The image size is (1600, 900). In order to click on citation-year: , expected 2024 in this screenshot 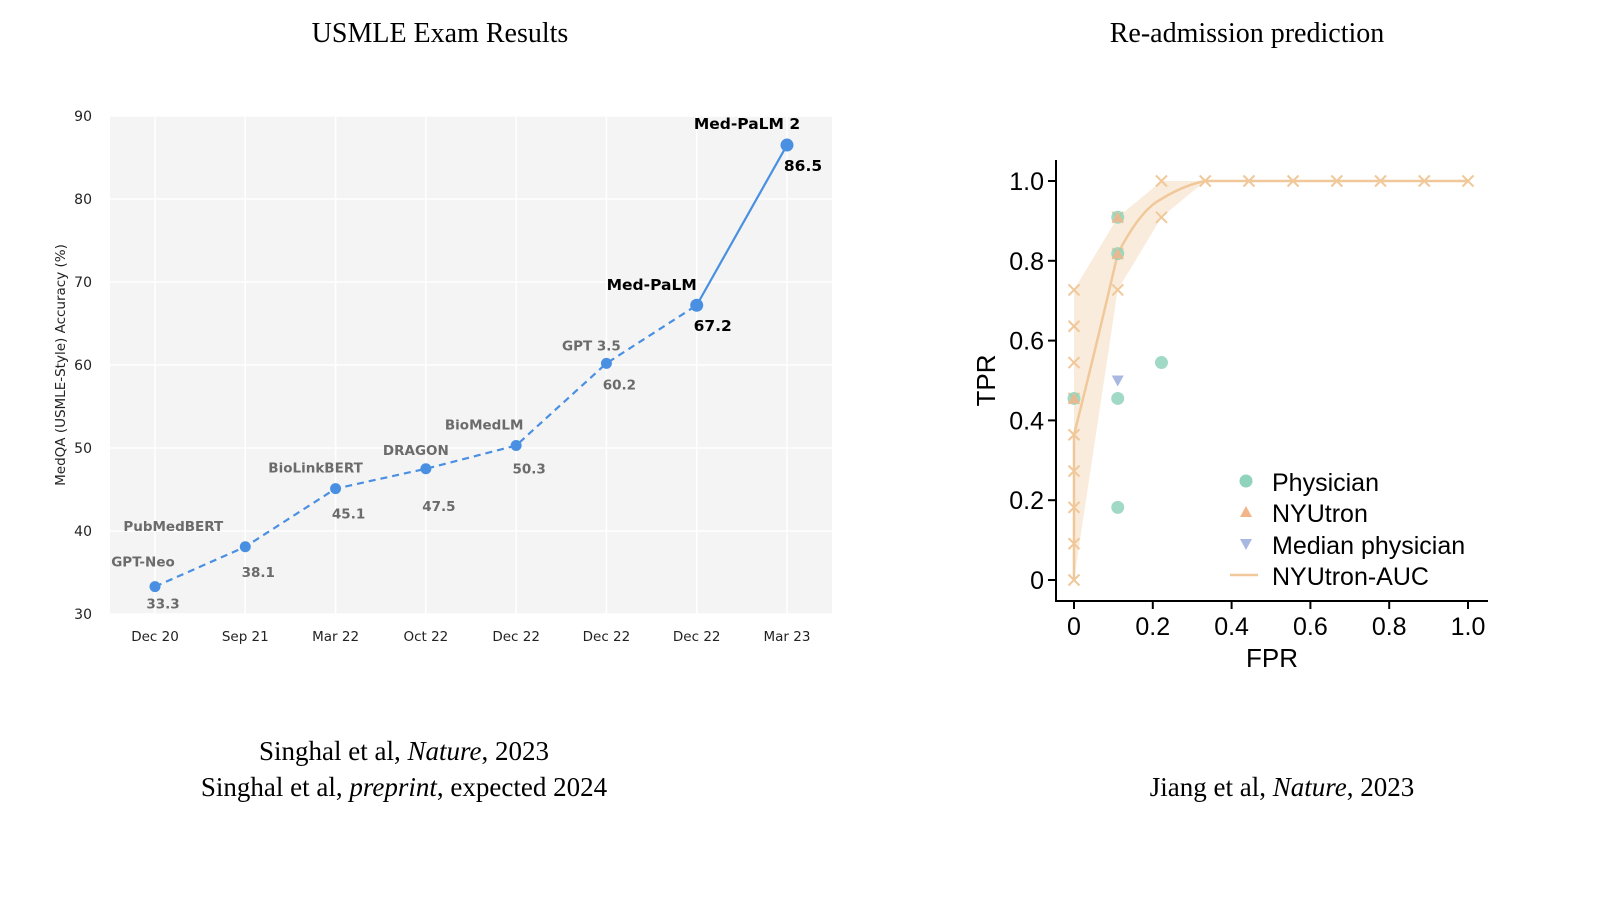, I will do `click(522, 787)`.